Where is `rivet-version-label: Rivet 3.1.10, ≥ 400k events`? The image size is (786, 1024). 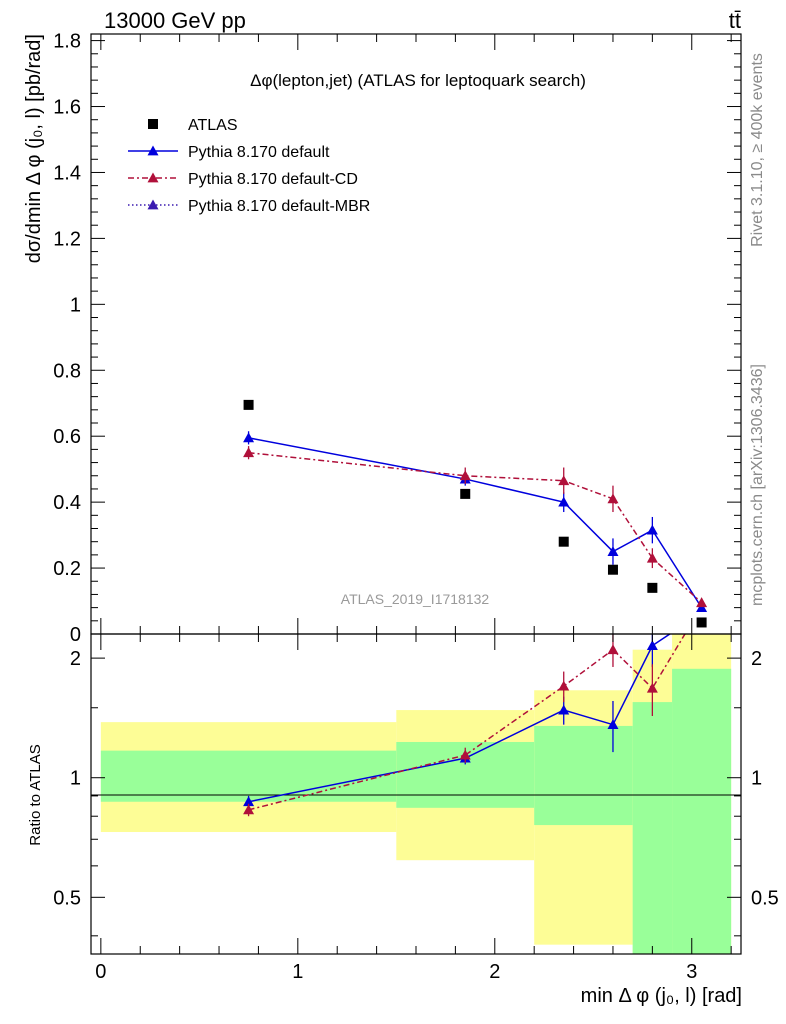 rivet-version-label: Rivet 3.1.10, ≥ 400k events is located at coordinates (757, 150).